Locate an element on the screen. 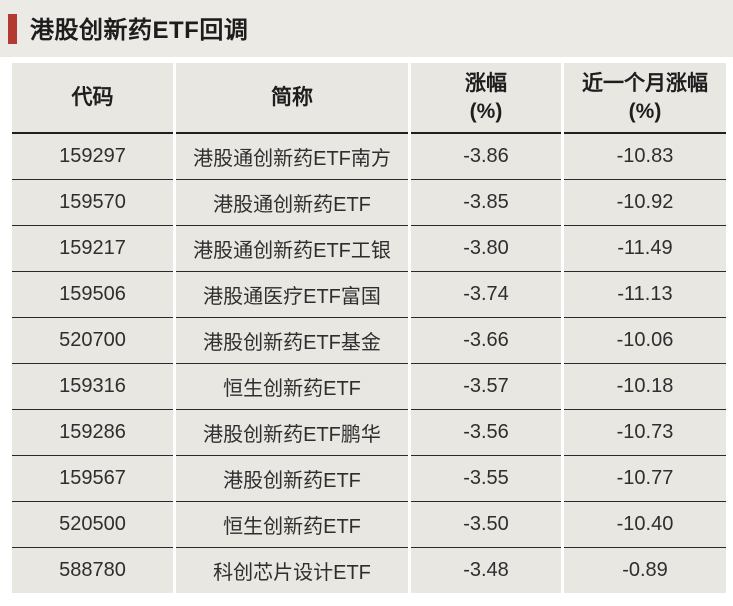 This screenshot has width=733, height=606. table-header-row: 代码 简称 涨幅 (%) 近一个月涨幅 (%) is located at coordinates (369, 98).